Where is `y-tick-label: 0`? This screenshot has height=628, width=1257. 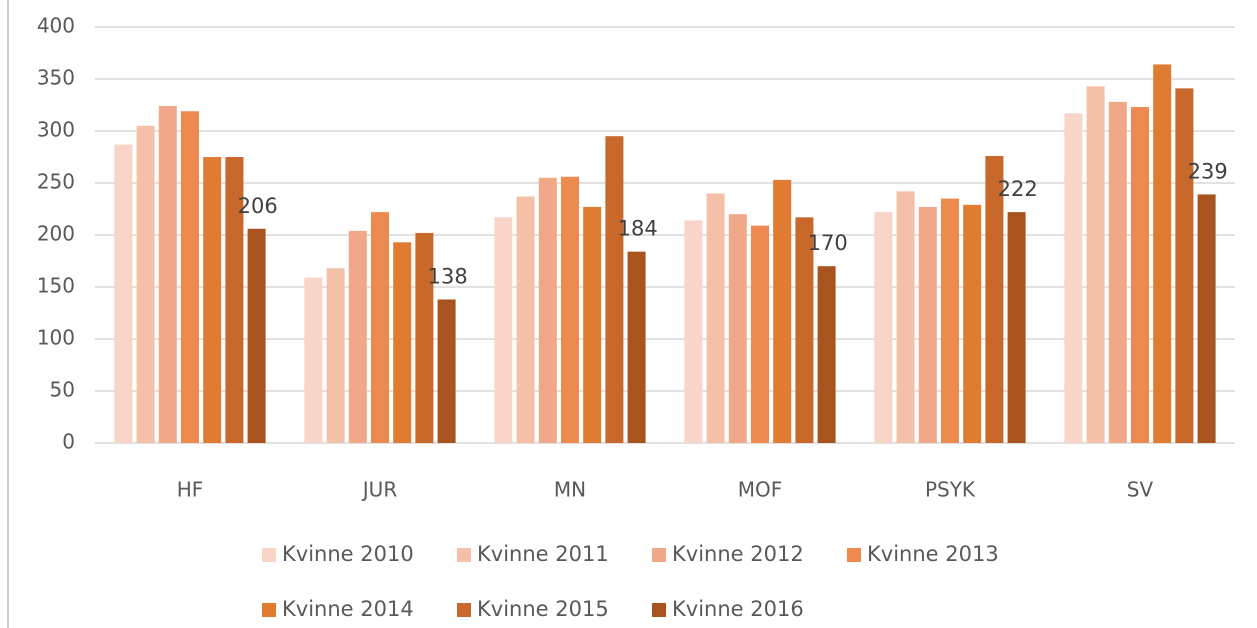 y-tick-label: 0 is located at coordinates (68, 442).